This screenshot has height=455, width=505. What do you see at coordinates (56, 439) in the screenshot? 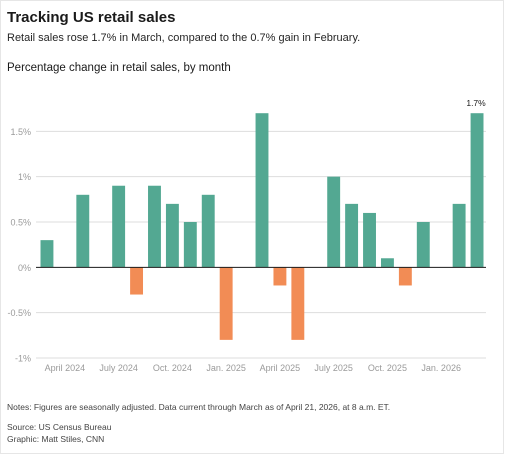
I see `chart-credit: Graphic: Matt Stiles, CNN` at bounding box center [56, 439].